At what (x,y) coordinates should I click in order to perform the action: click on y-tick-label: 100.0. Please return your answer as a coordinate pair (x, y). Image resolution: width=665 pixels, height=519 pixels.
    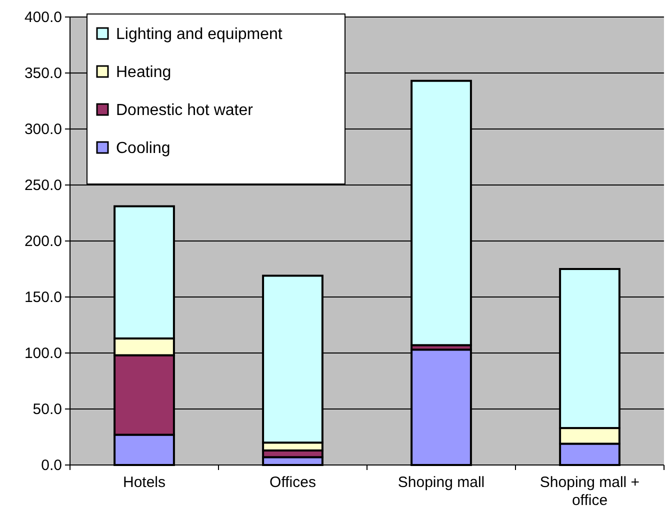
    Looking at the image, I should click on (43, 353).